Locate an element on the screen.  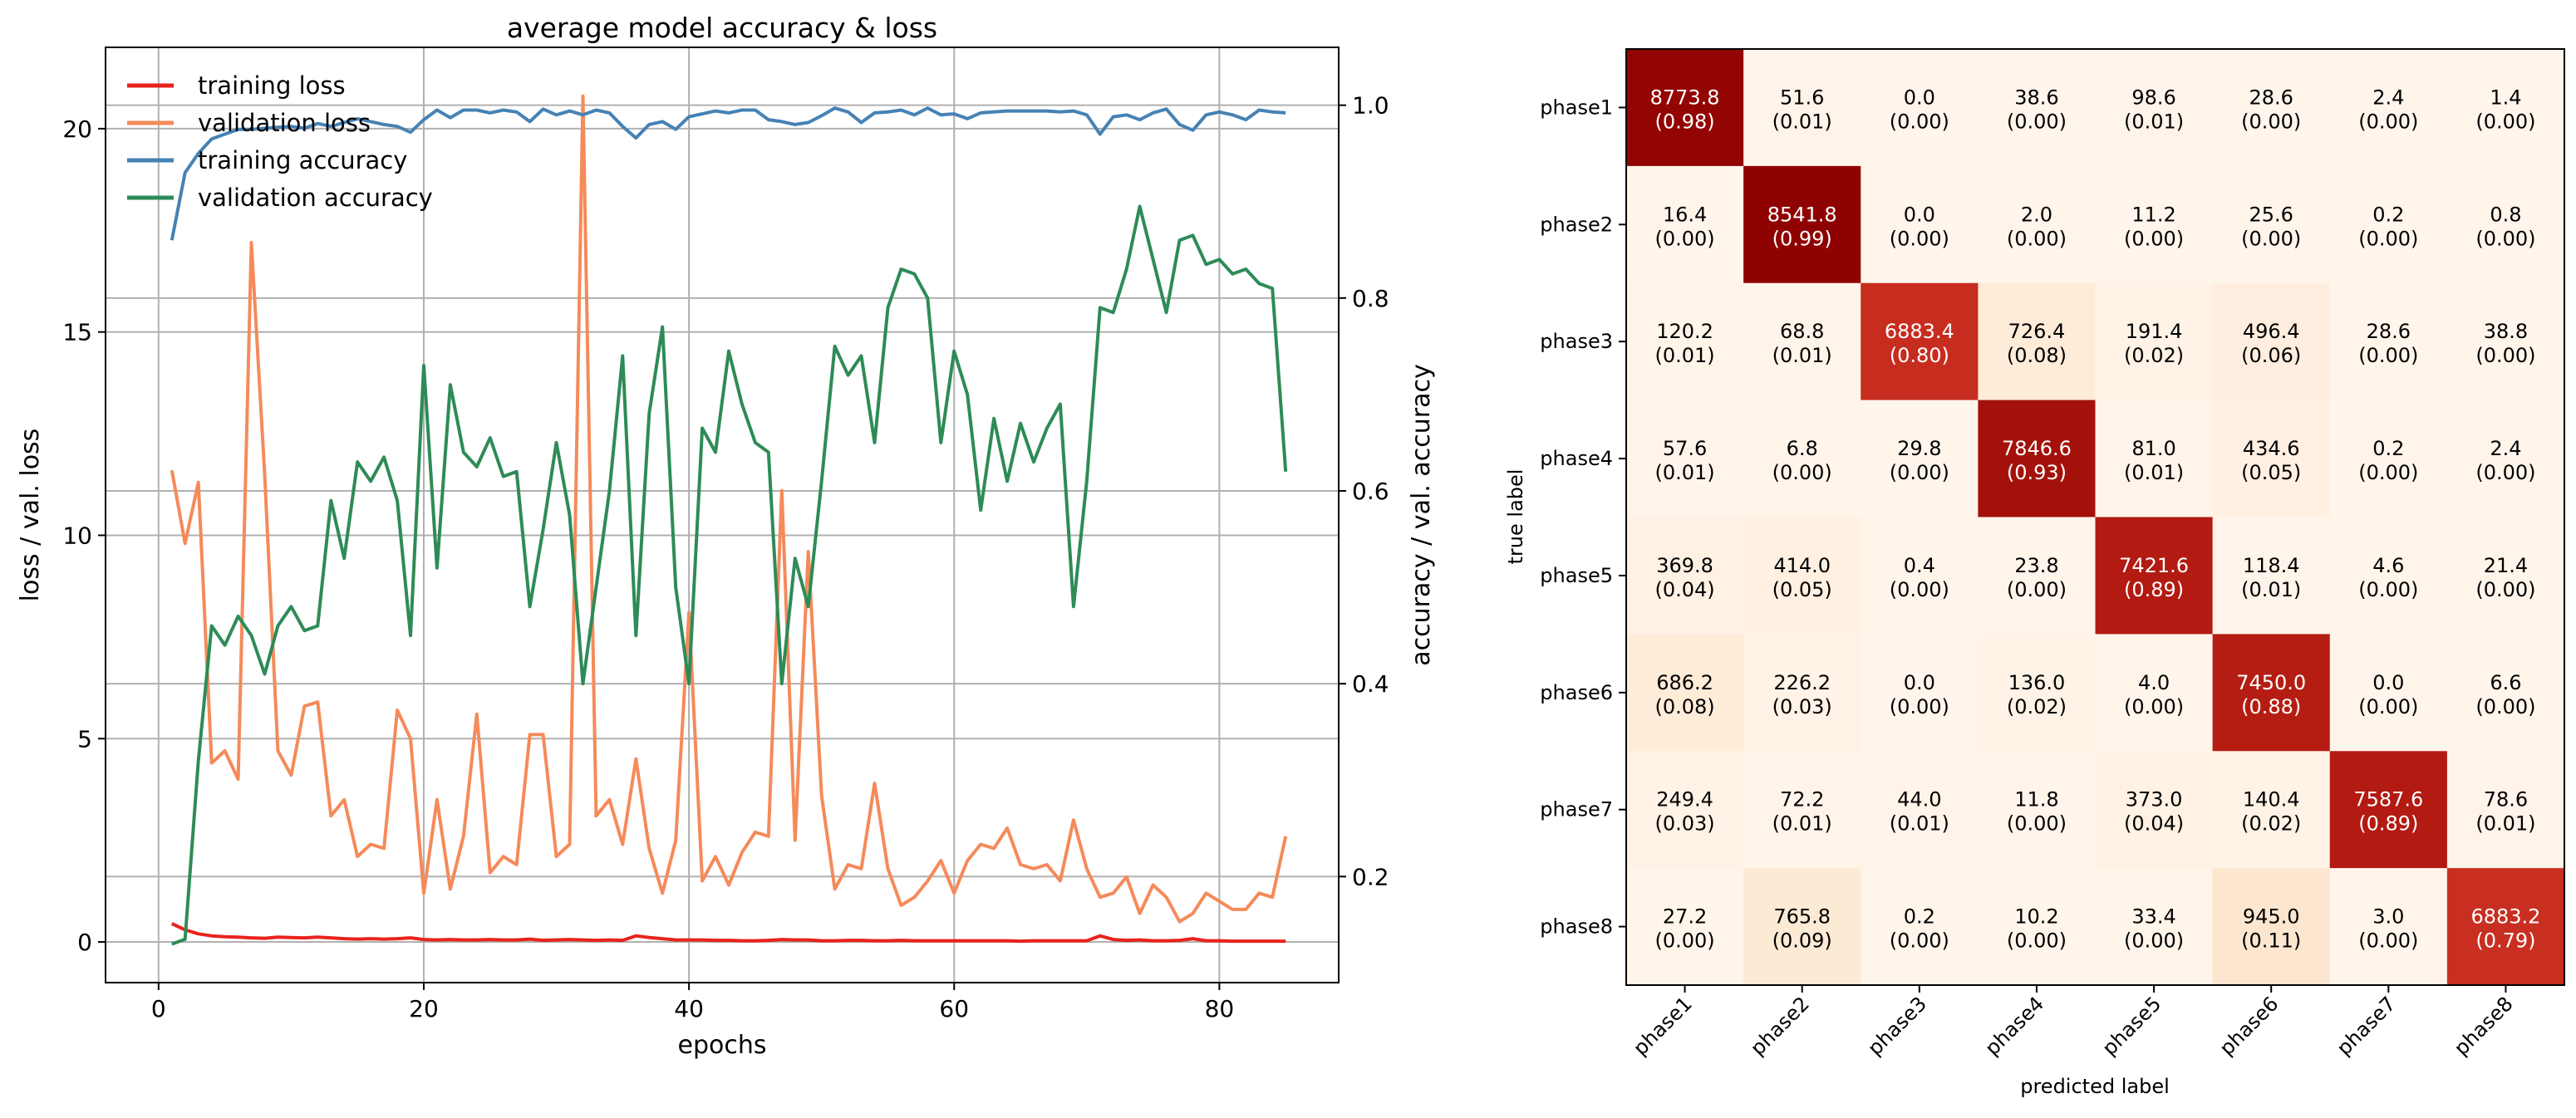
y-right-tick-label: 0.6 is located at coordinates (1370, 491).